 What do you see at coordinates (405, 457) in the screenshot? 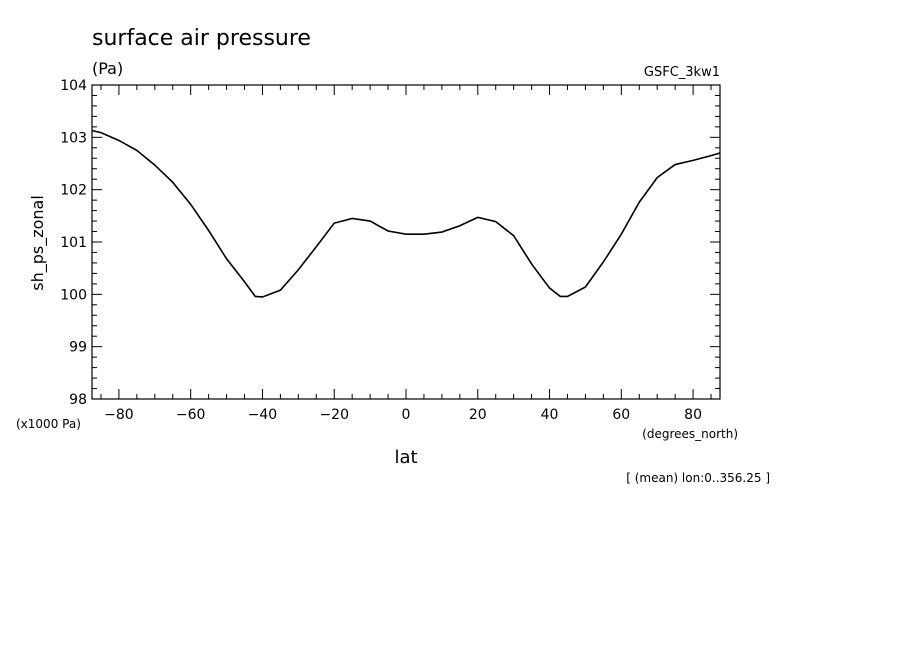
I see `x-axis-label: lat` at bounding box center [405, 457].